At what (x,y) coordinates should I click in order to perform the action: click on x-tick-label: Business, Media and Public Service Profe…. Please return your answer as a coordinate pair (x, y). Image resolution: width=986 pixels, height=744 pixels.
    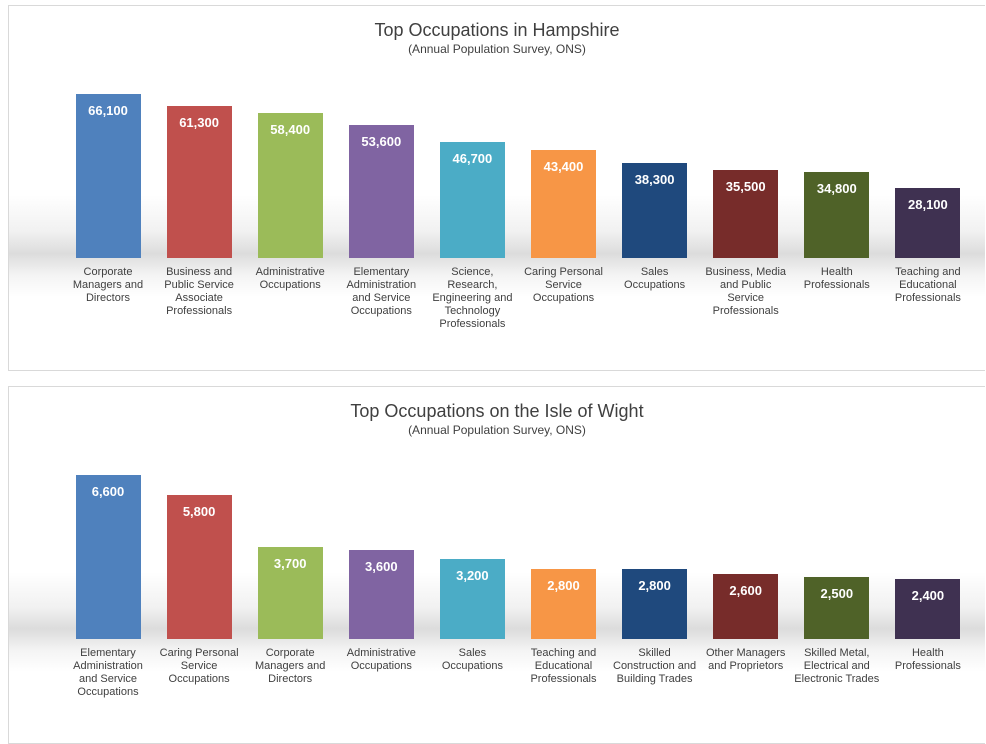
    Looking at the image, I should click on (746, 291).